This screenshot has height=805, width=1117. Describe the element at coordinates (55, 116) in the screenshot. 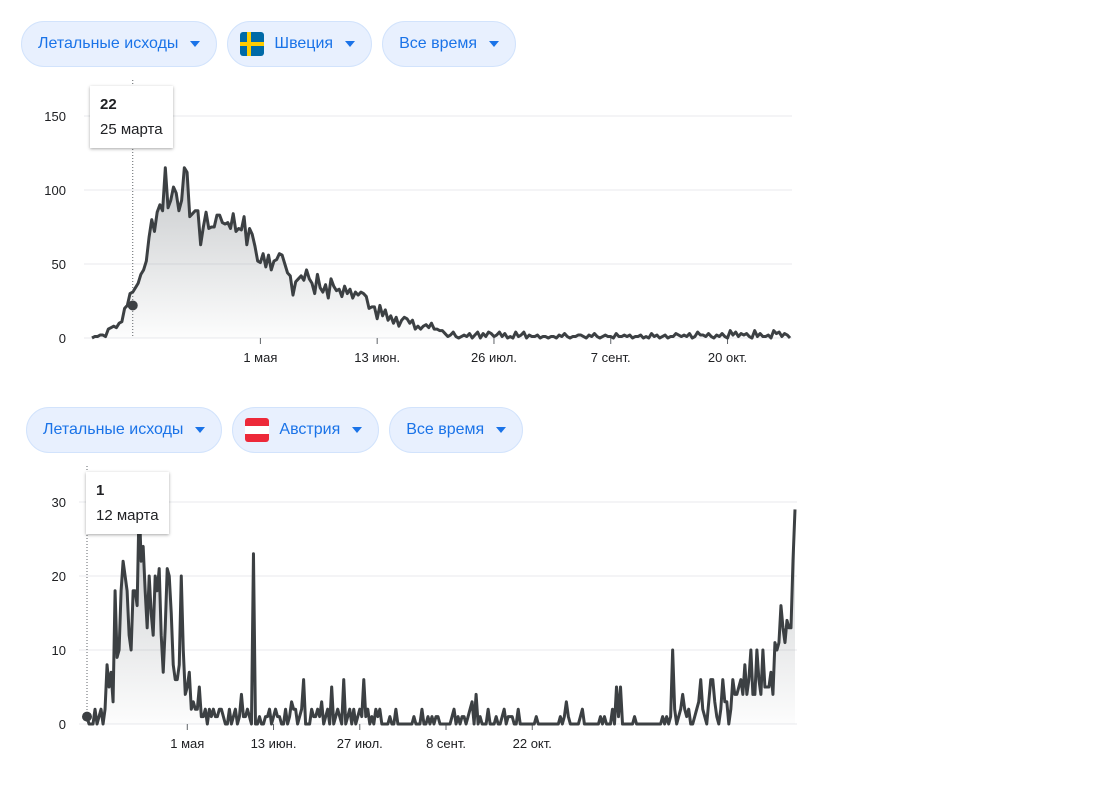

I see `y-tick-label: 150` at that location.